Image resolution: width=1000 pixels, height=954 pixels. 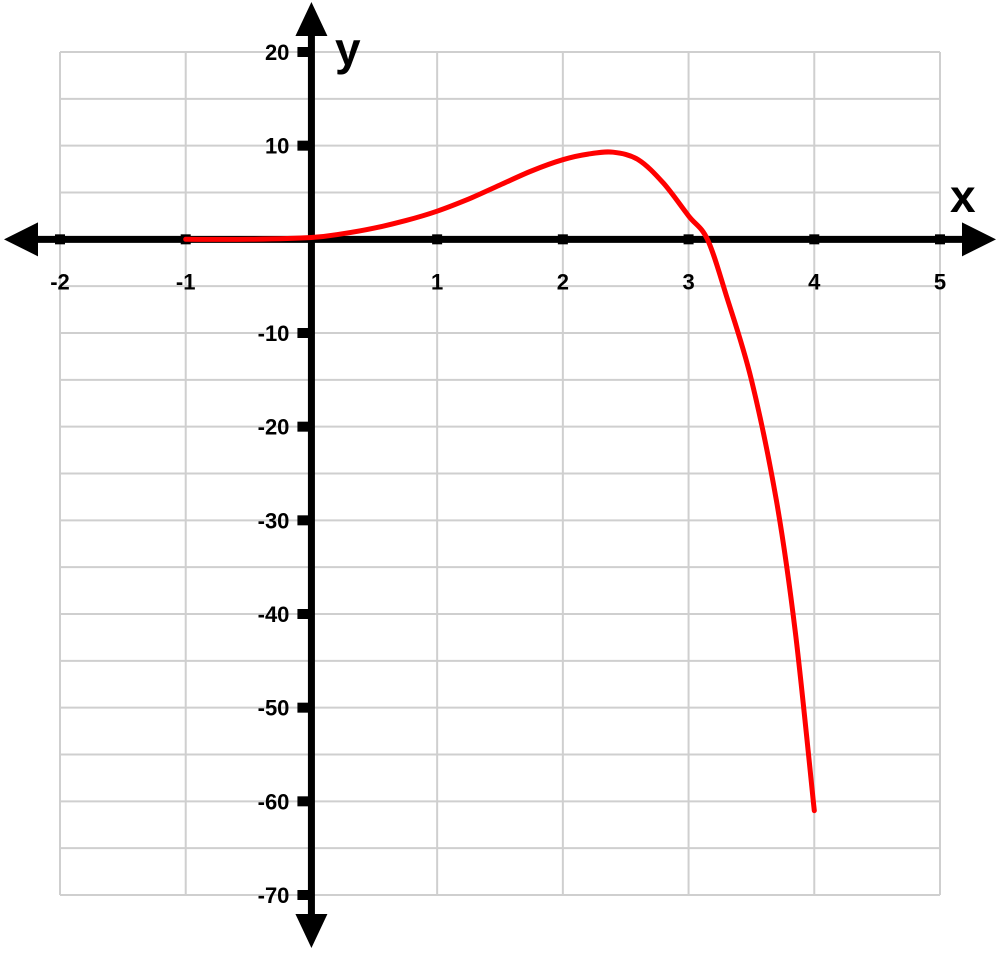 What do you see at coordinates (274, 520) in the screenshot?
I see `y-tick-label: -30` at bounding box center [274, 520].